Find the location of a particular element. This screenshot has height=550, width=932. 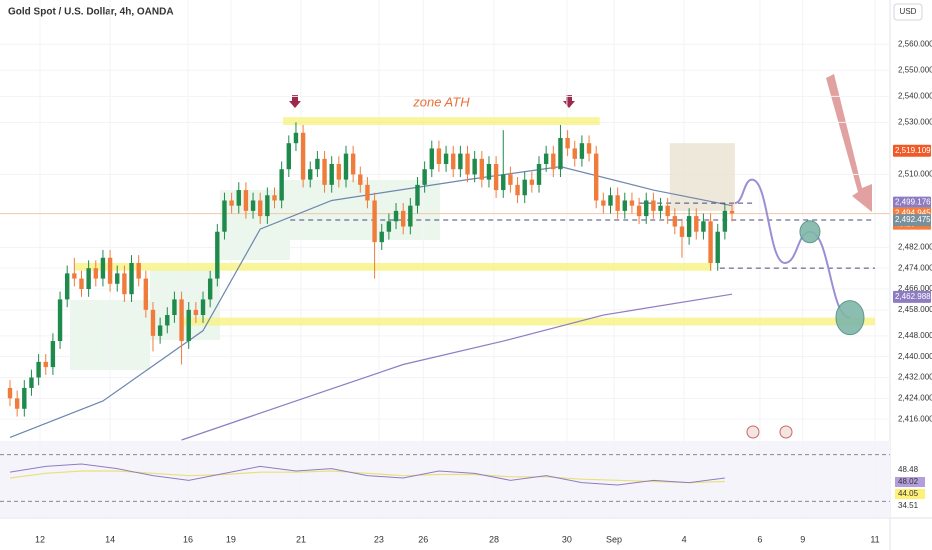

x-tick-label: 6 is located at coordinates (759, 539).